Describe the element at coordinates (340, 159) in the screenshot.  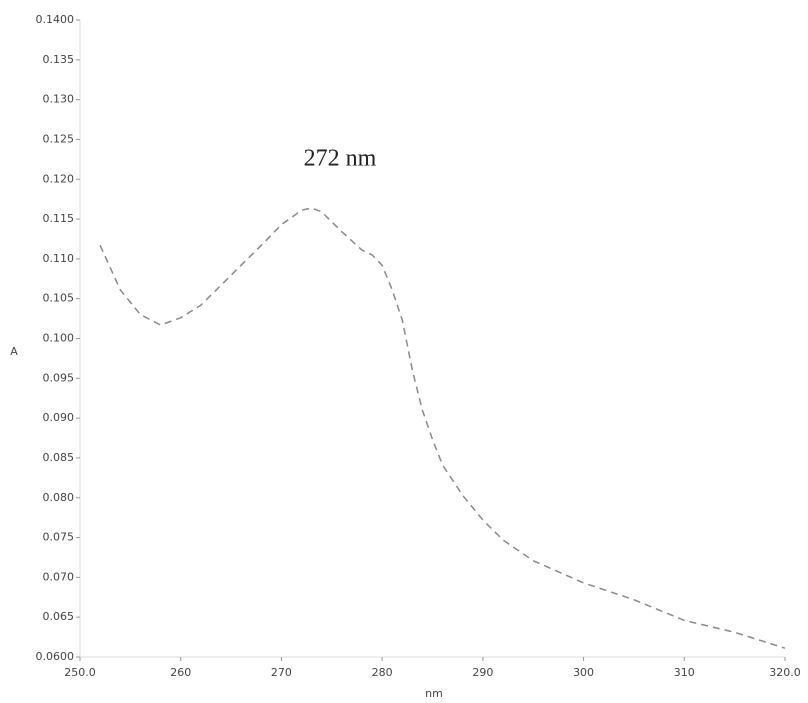
I see `peak-annotation: 272 nm` at that location.